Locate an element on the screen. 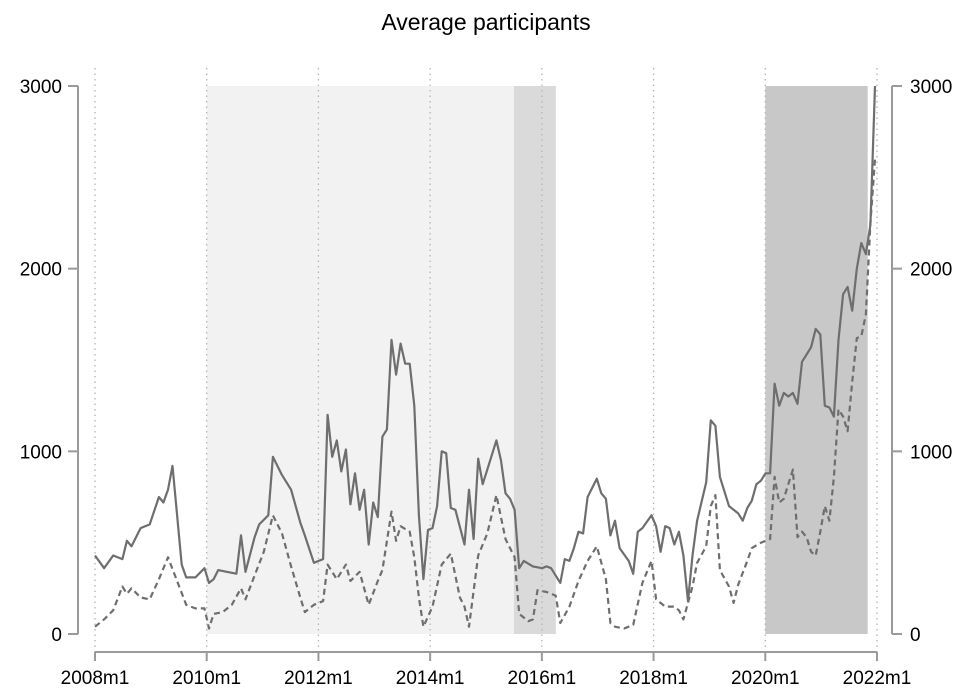 Image resolution: width=964 pixels, height=689 pixels. x-tick-label: 2010m1 is located at coordinates (206, 678).